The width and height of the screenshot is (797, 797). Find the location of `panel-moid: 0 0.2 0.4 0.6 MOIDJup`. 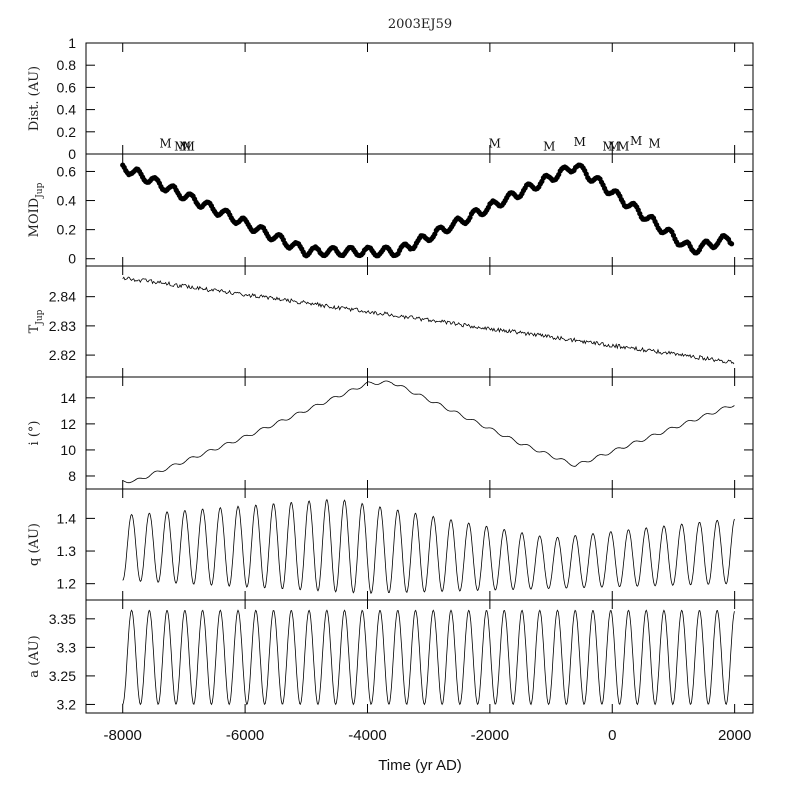

panel-moid: 0 0.2 0.4 0.6 MOIDJup is located at coordinates (390, 210).